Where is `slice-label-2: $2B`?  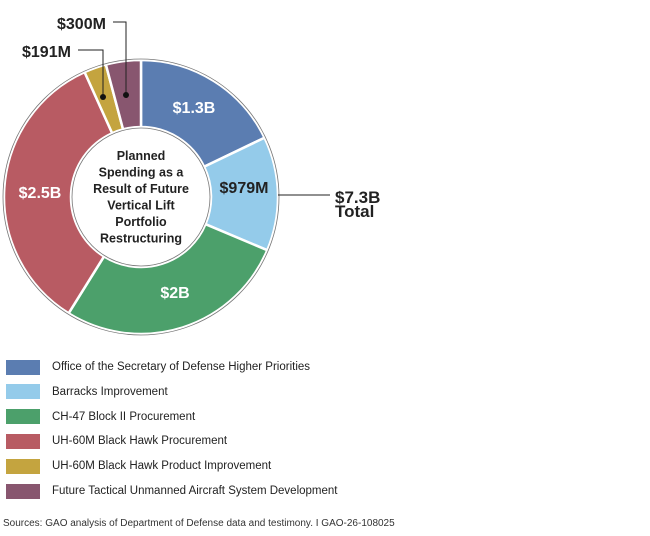
slice-label-2: $2B is located at coordinates (174, 293).